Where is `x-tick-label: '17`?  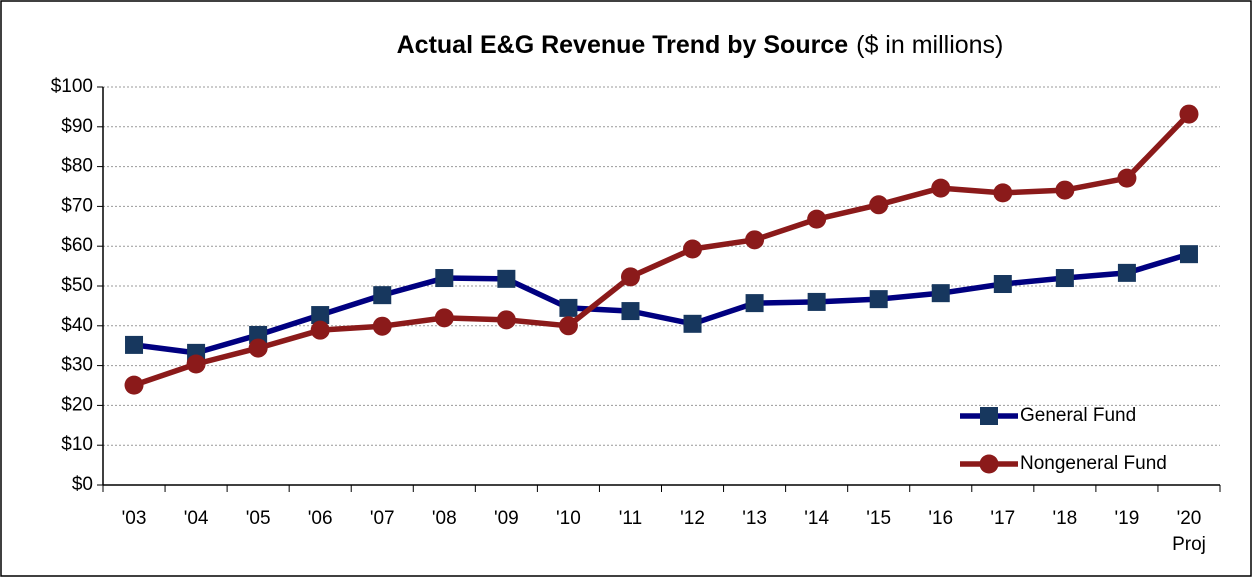 x-tick-label: '17 is located at coordinates (1002, 518).